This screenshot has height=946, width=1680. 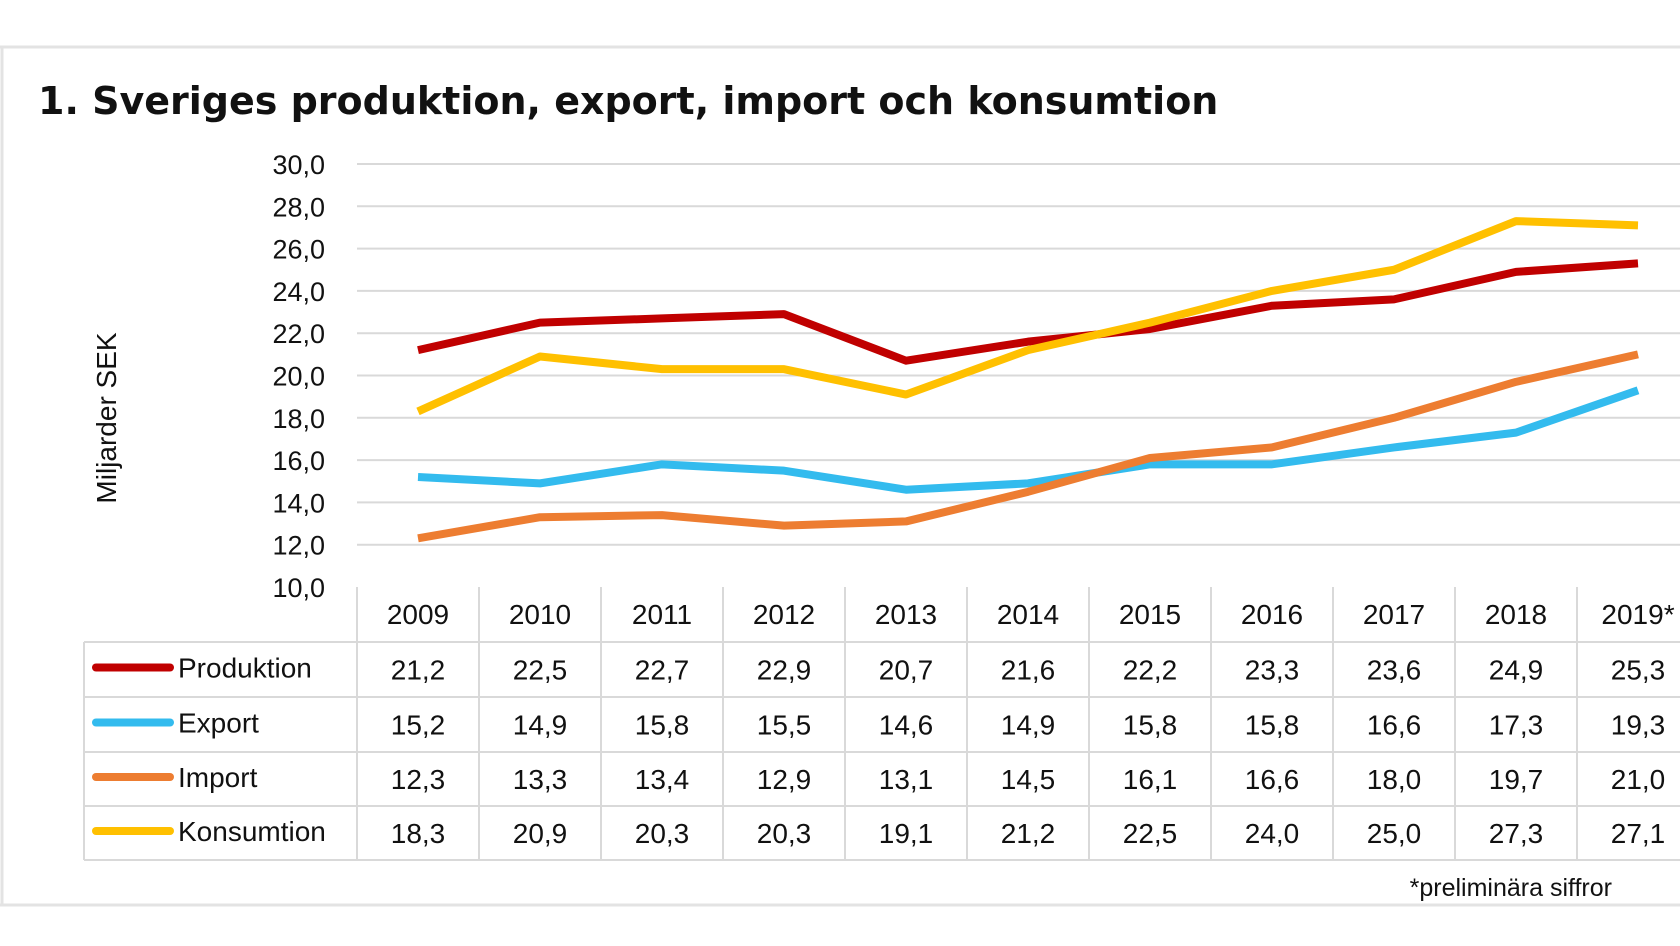 I want to click on table-cell-value: 24,0, so click(x=1272, y=833).